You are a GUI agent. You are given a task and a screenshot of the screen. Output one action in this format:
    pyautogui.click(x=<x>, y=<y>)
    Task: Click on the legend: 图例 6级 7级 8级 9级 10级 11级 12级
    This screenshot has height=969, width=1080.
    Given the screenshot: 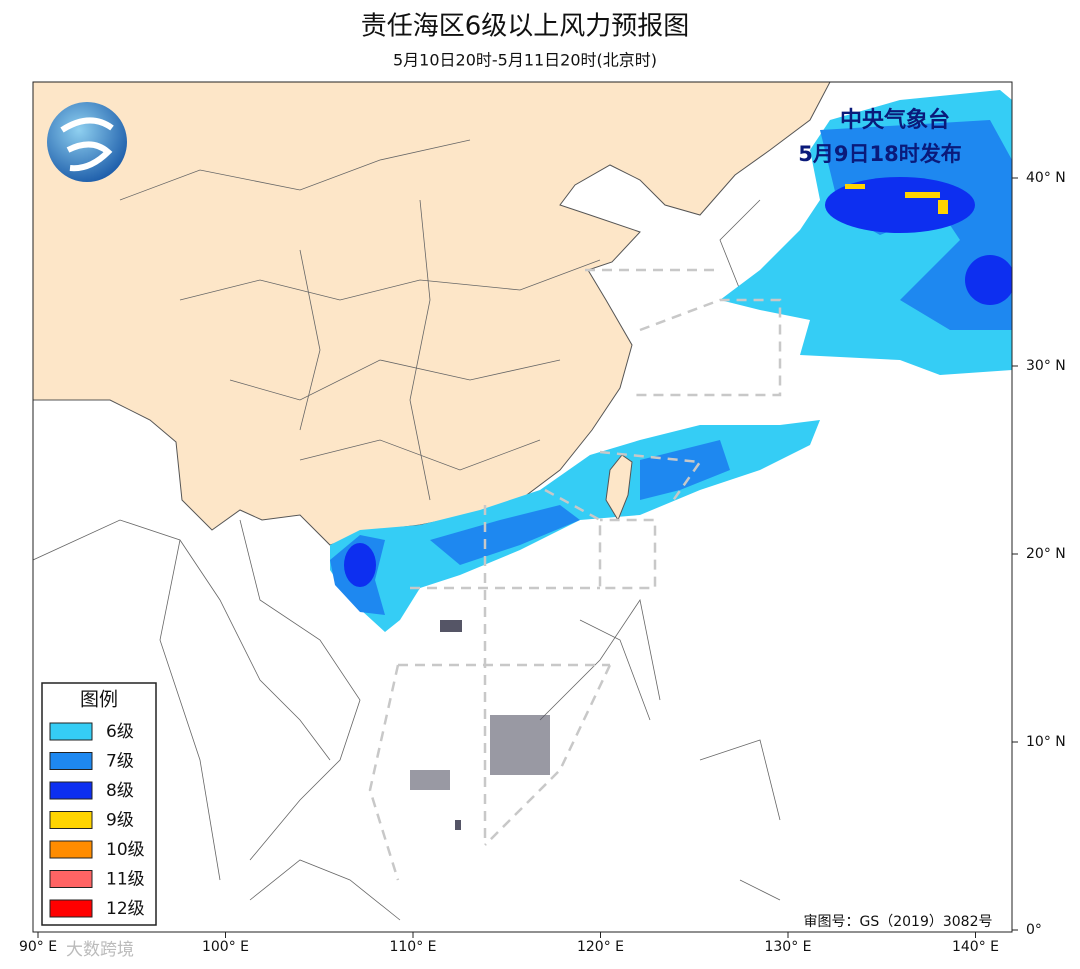 What is the action you would take?
    pyautogui.click(x=99, y=804)
    